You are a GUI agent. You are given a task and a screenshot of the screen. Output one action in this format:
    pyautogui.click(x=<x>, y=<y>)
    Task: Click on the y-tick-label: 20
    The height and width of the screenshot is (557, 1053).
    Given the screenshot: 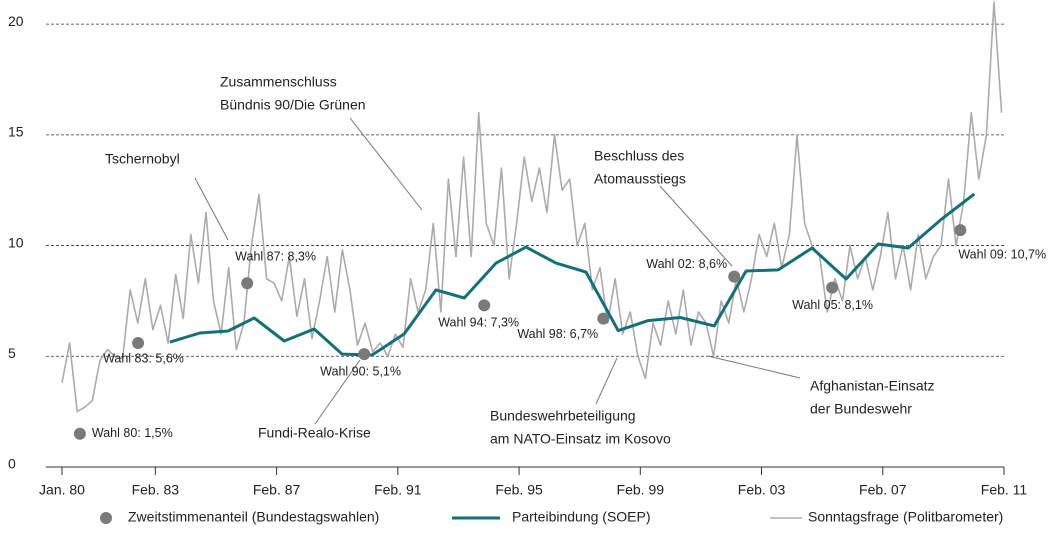 What is the action you would take?
    pyautogui.click(x=16, y=21)
    